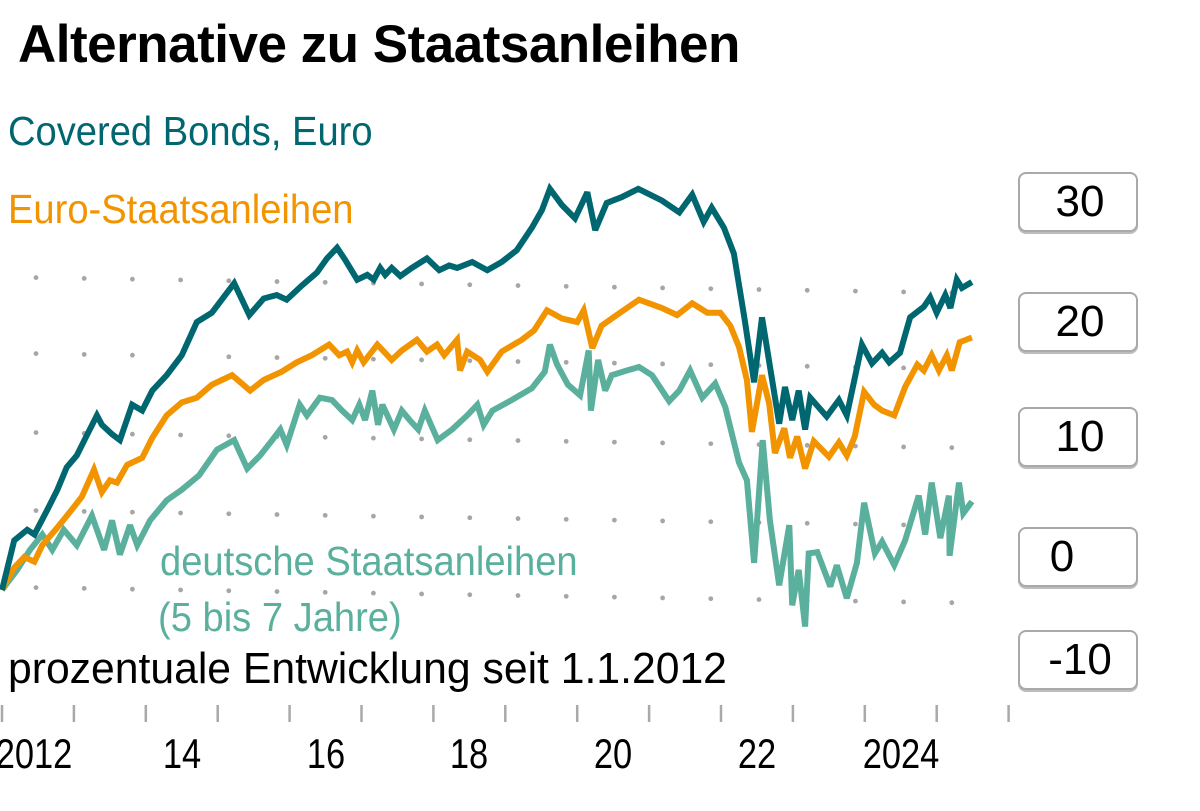  What do you see at coordinates (1078, 557) in the screenshot?
I see `y-tick-box: 0` at bounding box center [1078, 557].